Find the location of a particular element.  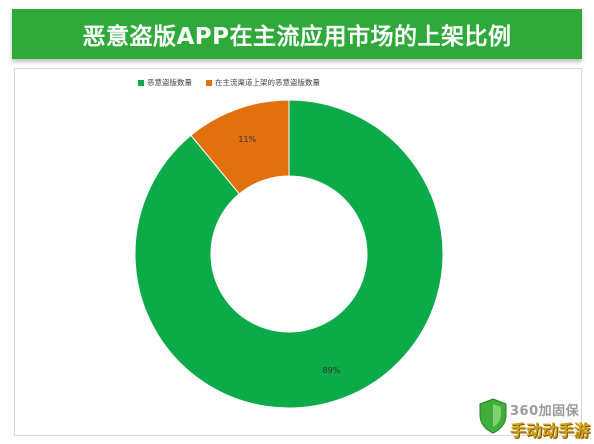

legend-label-pirated: 恶意盗版数量 is located at coordinates (169, 82).